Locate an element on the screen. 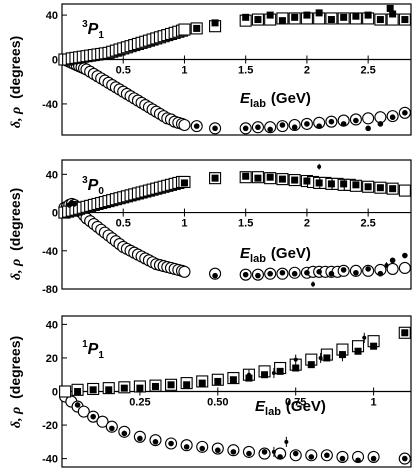 This screenshot has width=415, height=469. y-tick-label: -80 is located at coordinates (50, 290).